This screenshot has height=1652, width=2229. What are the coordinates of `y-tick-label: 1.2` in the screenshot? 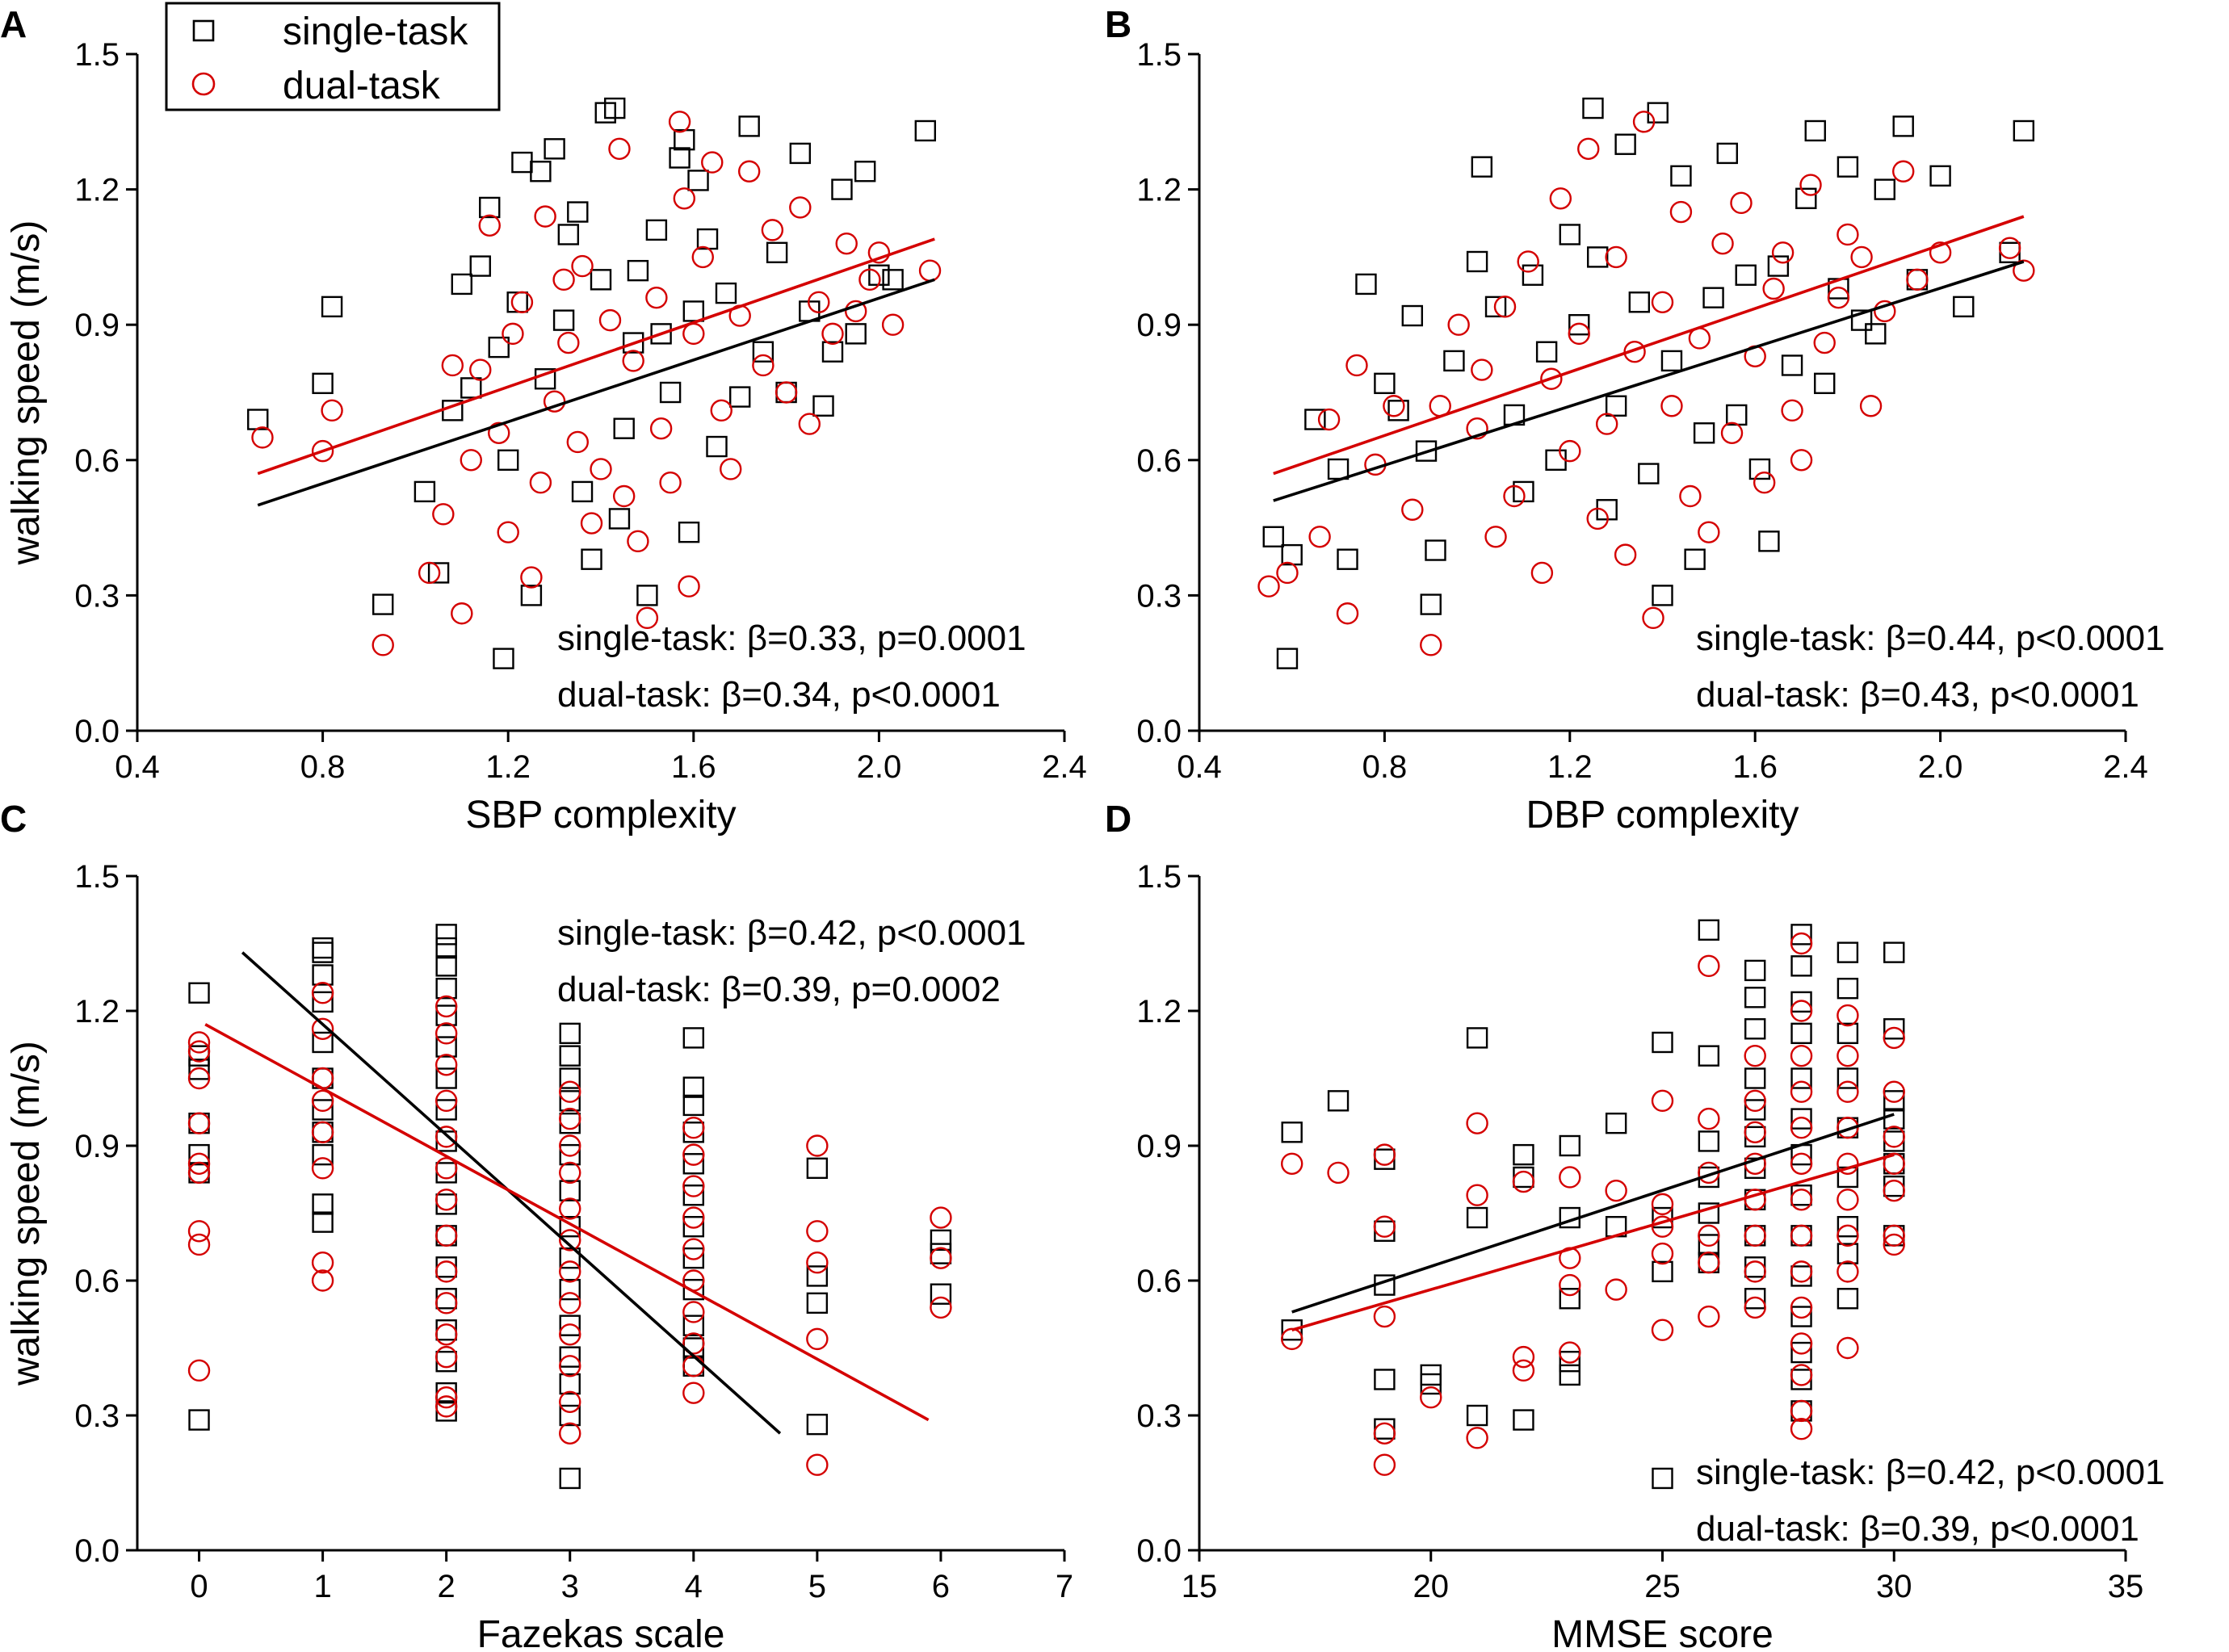 It's located at (97, 1011).